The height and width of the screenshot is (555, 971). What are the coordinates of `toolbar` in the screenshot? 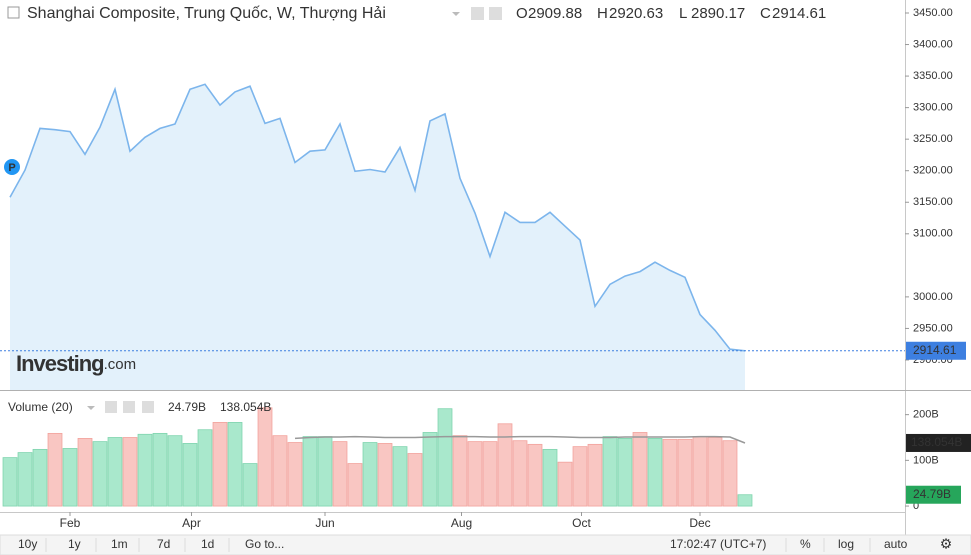 It's located at (485, 544).